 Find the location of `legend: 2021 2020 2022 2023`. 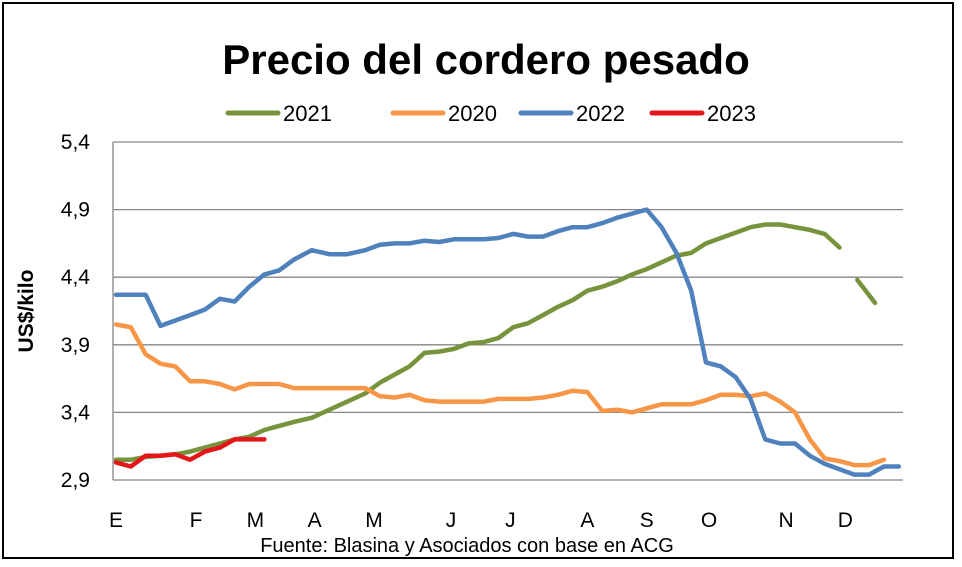

legend: 2021 2020 2022 2023 is located at coordinates (490, 113).